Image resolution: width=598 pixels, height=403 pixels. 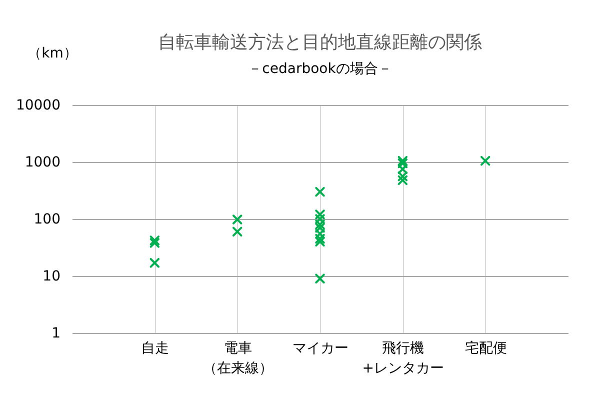 I want to click on chart-title: 自転車輸送方法と目的地直線距離の関係, so click(x=320, y=42).